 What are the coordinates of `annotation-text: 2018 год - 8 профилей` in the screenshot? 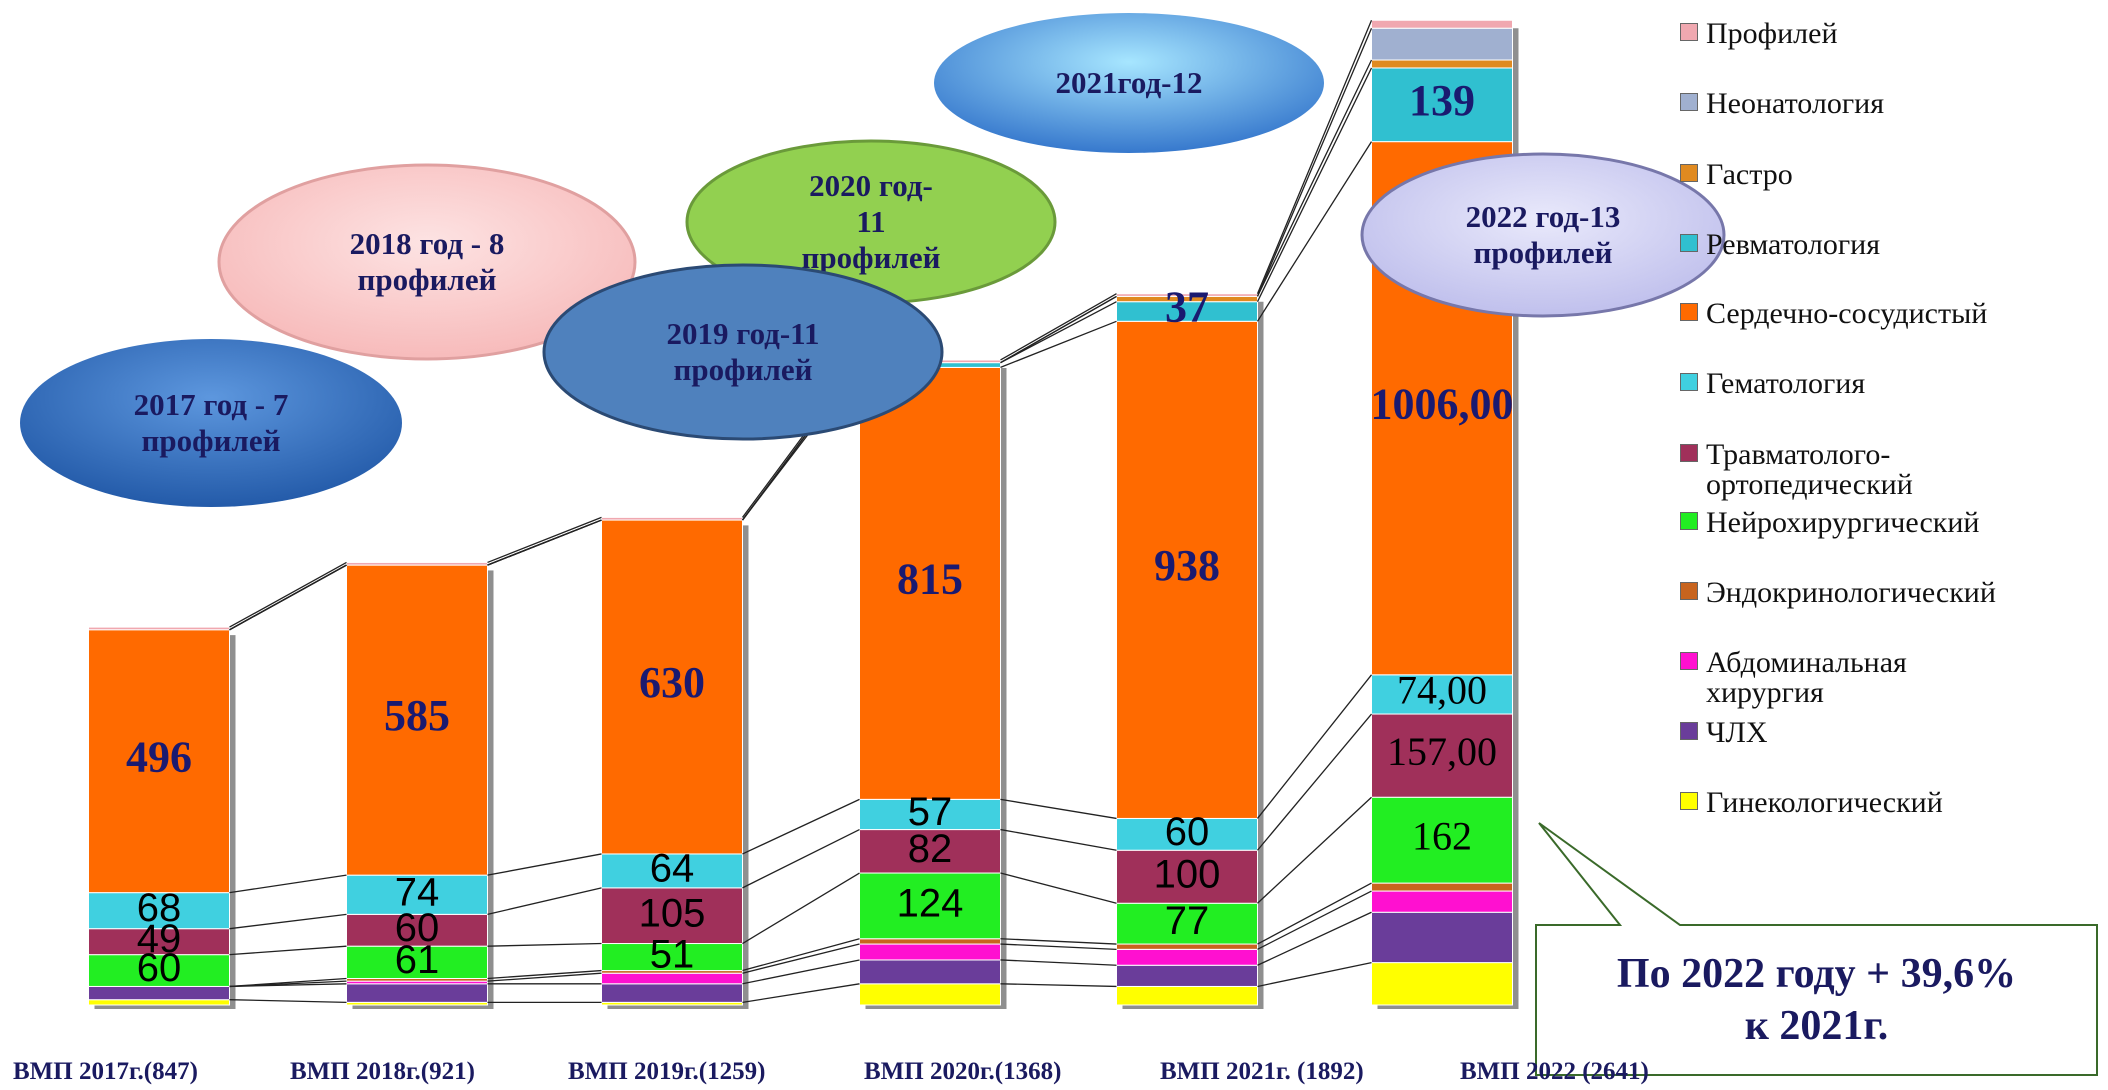 It's located at (427, 261).